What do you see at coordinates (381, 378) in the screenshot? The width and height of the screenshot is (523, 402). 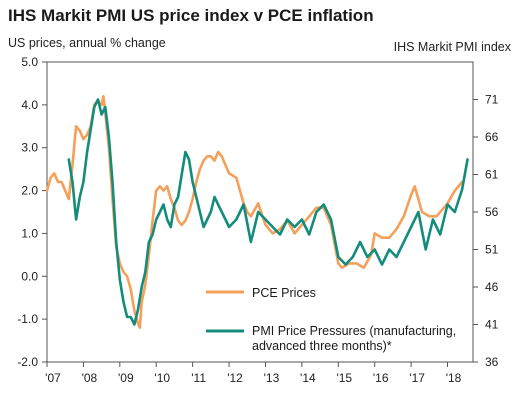 I see `x-tick-label: '16` at bounding box center [381, 378].